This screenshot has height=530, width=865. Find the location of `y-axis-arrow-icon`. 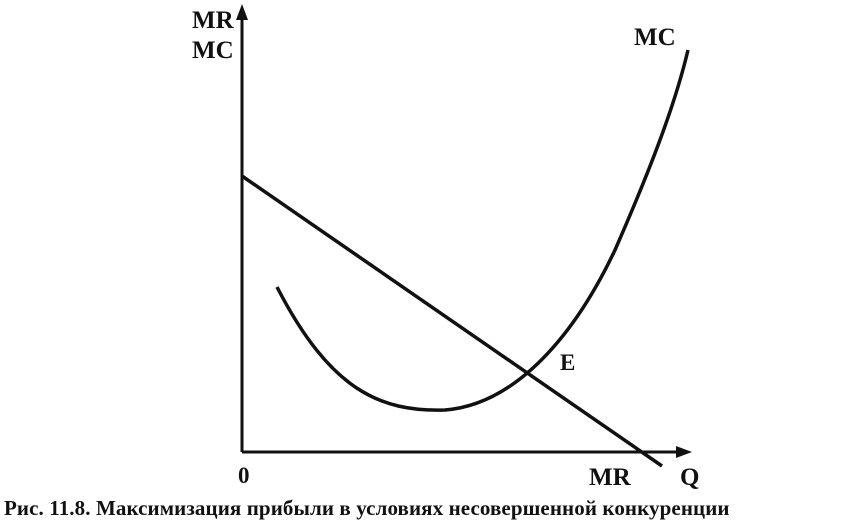

y-axis-arrow-icon is located at coordinates (242, 12).